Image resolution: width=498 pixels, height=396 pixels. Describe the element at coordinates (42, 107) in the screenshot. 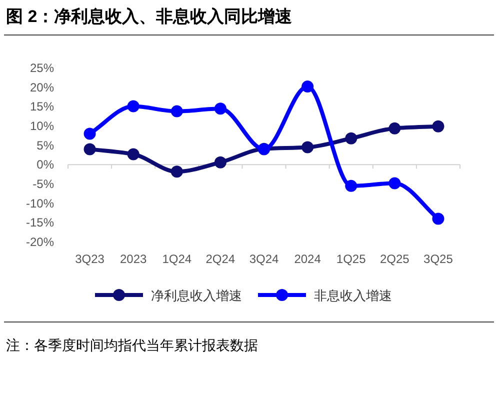

I see `y-tick-label: 15%` at that location.